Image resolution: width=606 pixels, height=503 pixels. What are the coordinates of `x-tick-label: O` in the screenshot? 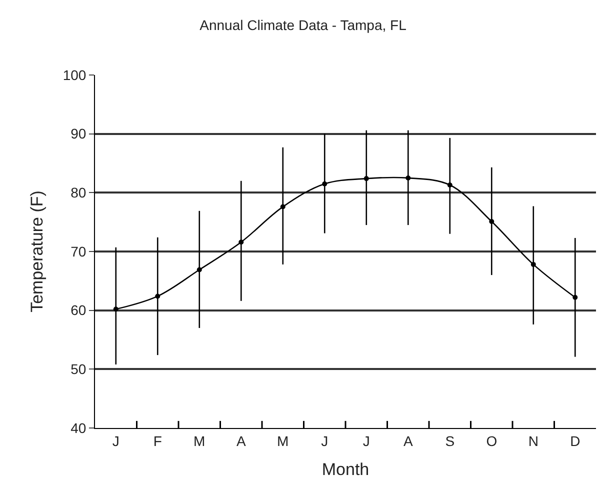 It's located at (492, 440).